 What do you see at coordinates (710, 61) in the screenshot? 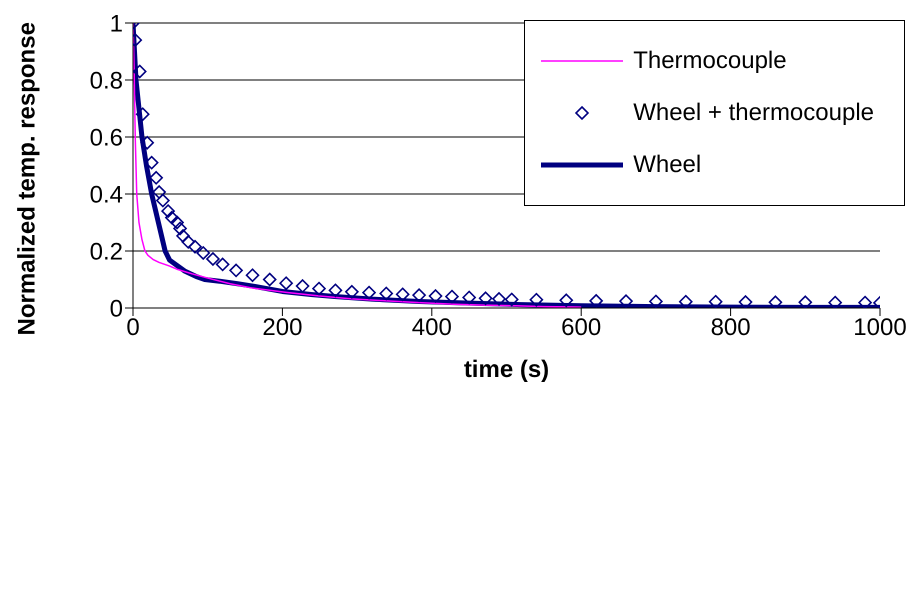
I see `legend-label: Thermocouple` at bounding box center [710, 61].